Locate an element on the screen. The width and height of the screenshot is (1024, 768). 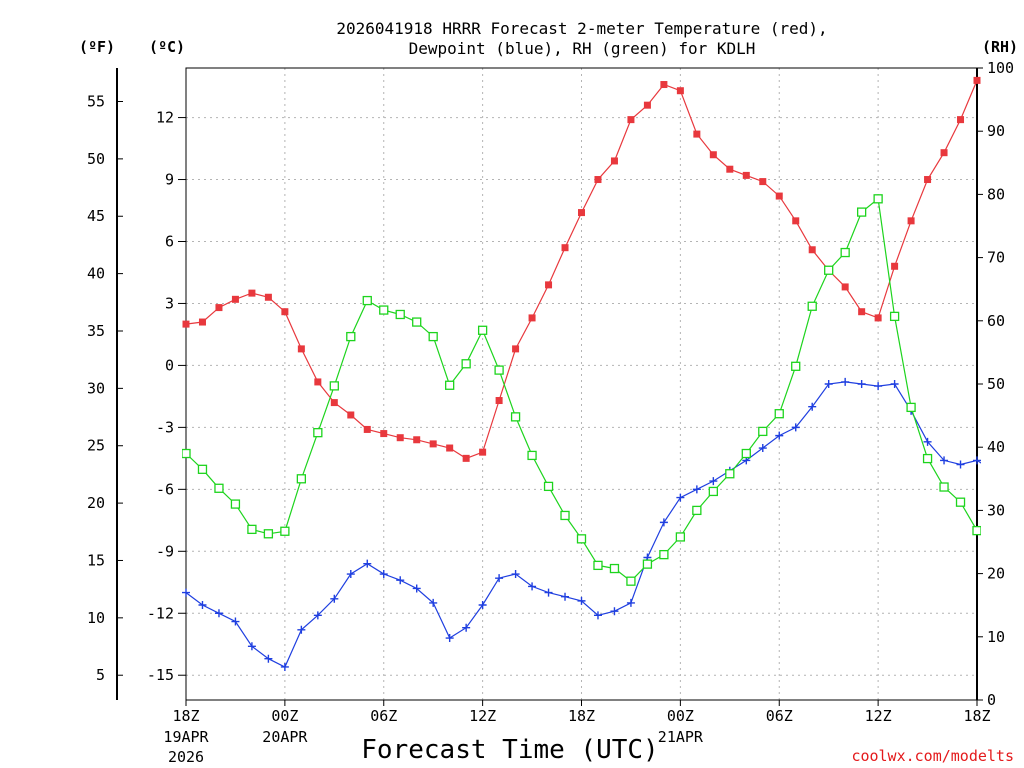
celsius-tick-label: -15 is located at coordinates (160, 675).